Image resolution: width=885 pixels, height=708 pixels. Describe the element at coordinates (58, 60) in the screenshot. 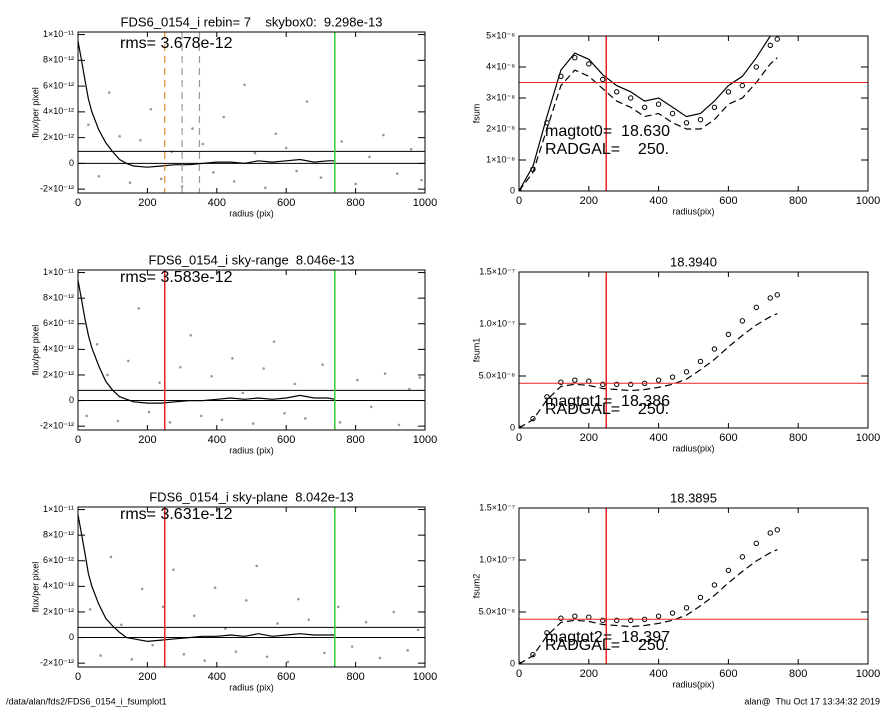

I see `y-tick-label: 8×10⁻¹²` at that location.